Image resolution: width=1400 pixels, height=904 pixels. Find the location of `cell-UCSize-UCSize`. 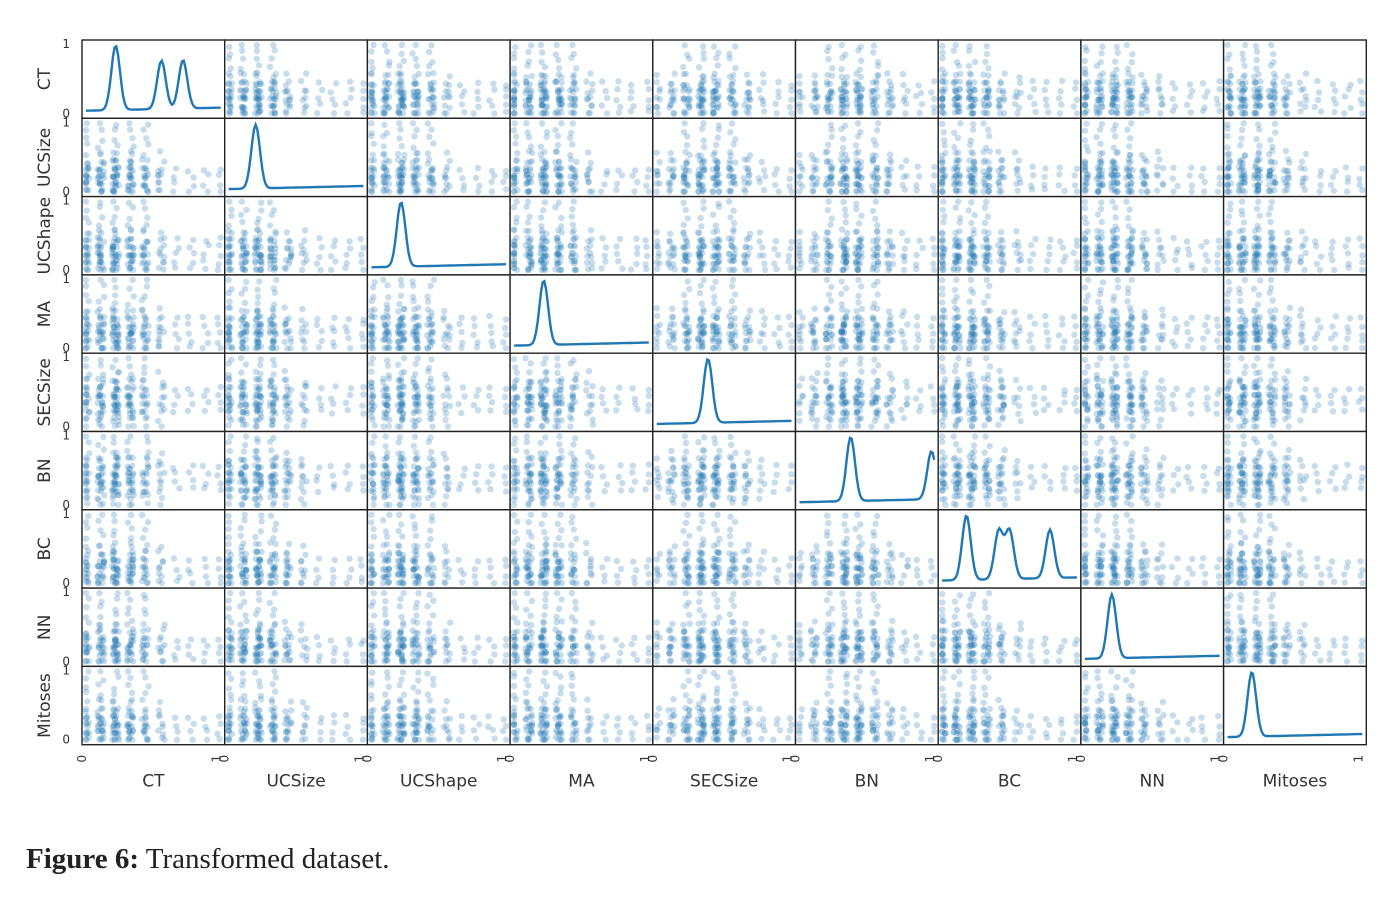

cell-UCSize-UCSize is located at coordinates (296, 157).